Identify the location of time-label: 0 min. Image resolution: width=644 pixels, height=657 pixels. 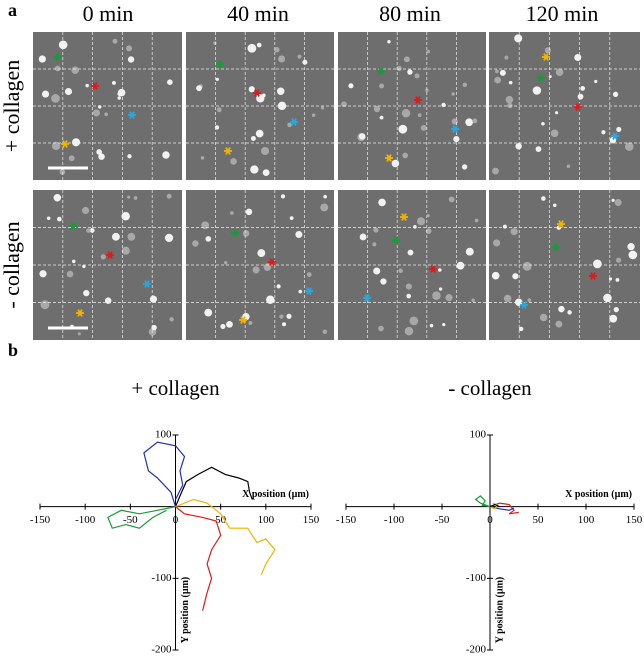
(108, 13).